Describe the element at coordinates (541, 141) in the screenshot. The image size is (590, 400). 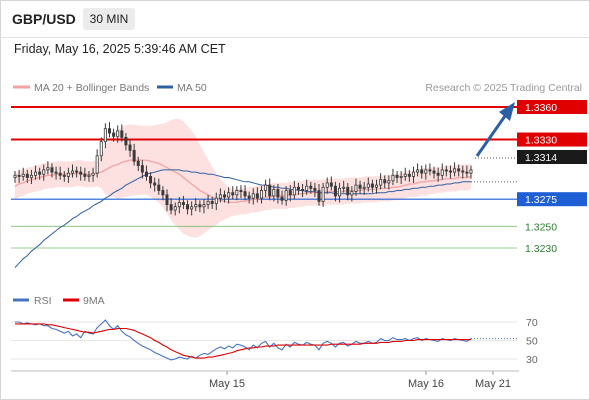
I see `resistance-label: 1.3330` at that location.